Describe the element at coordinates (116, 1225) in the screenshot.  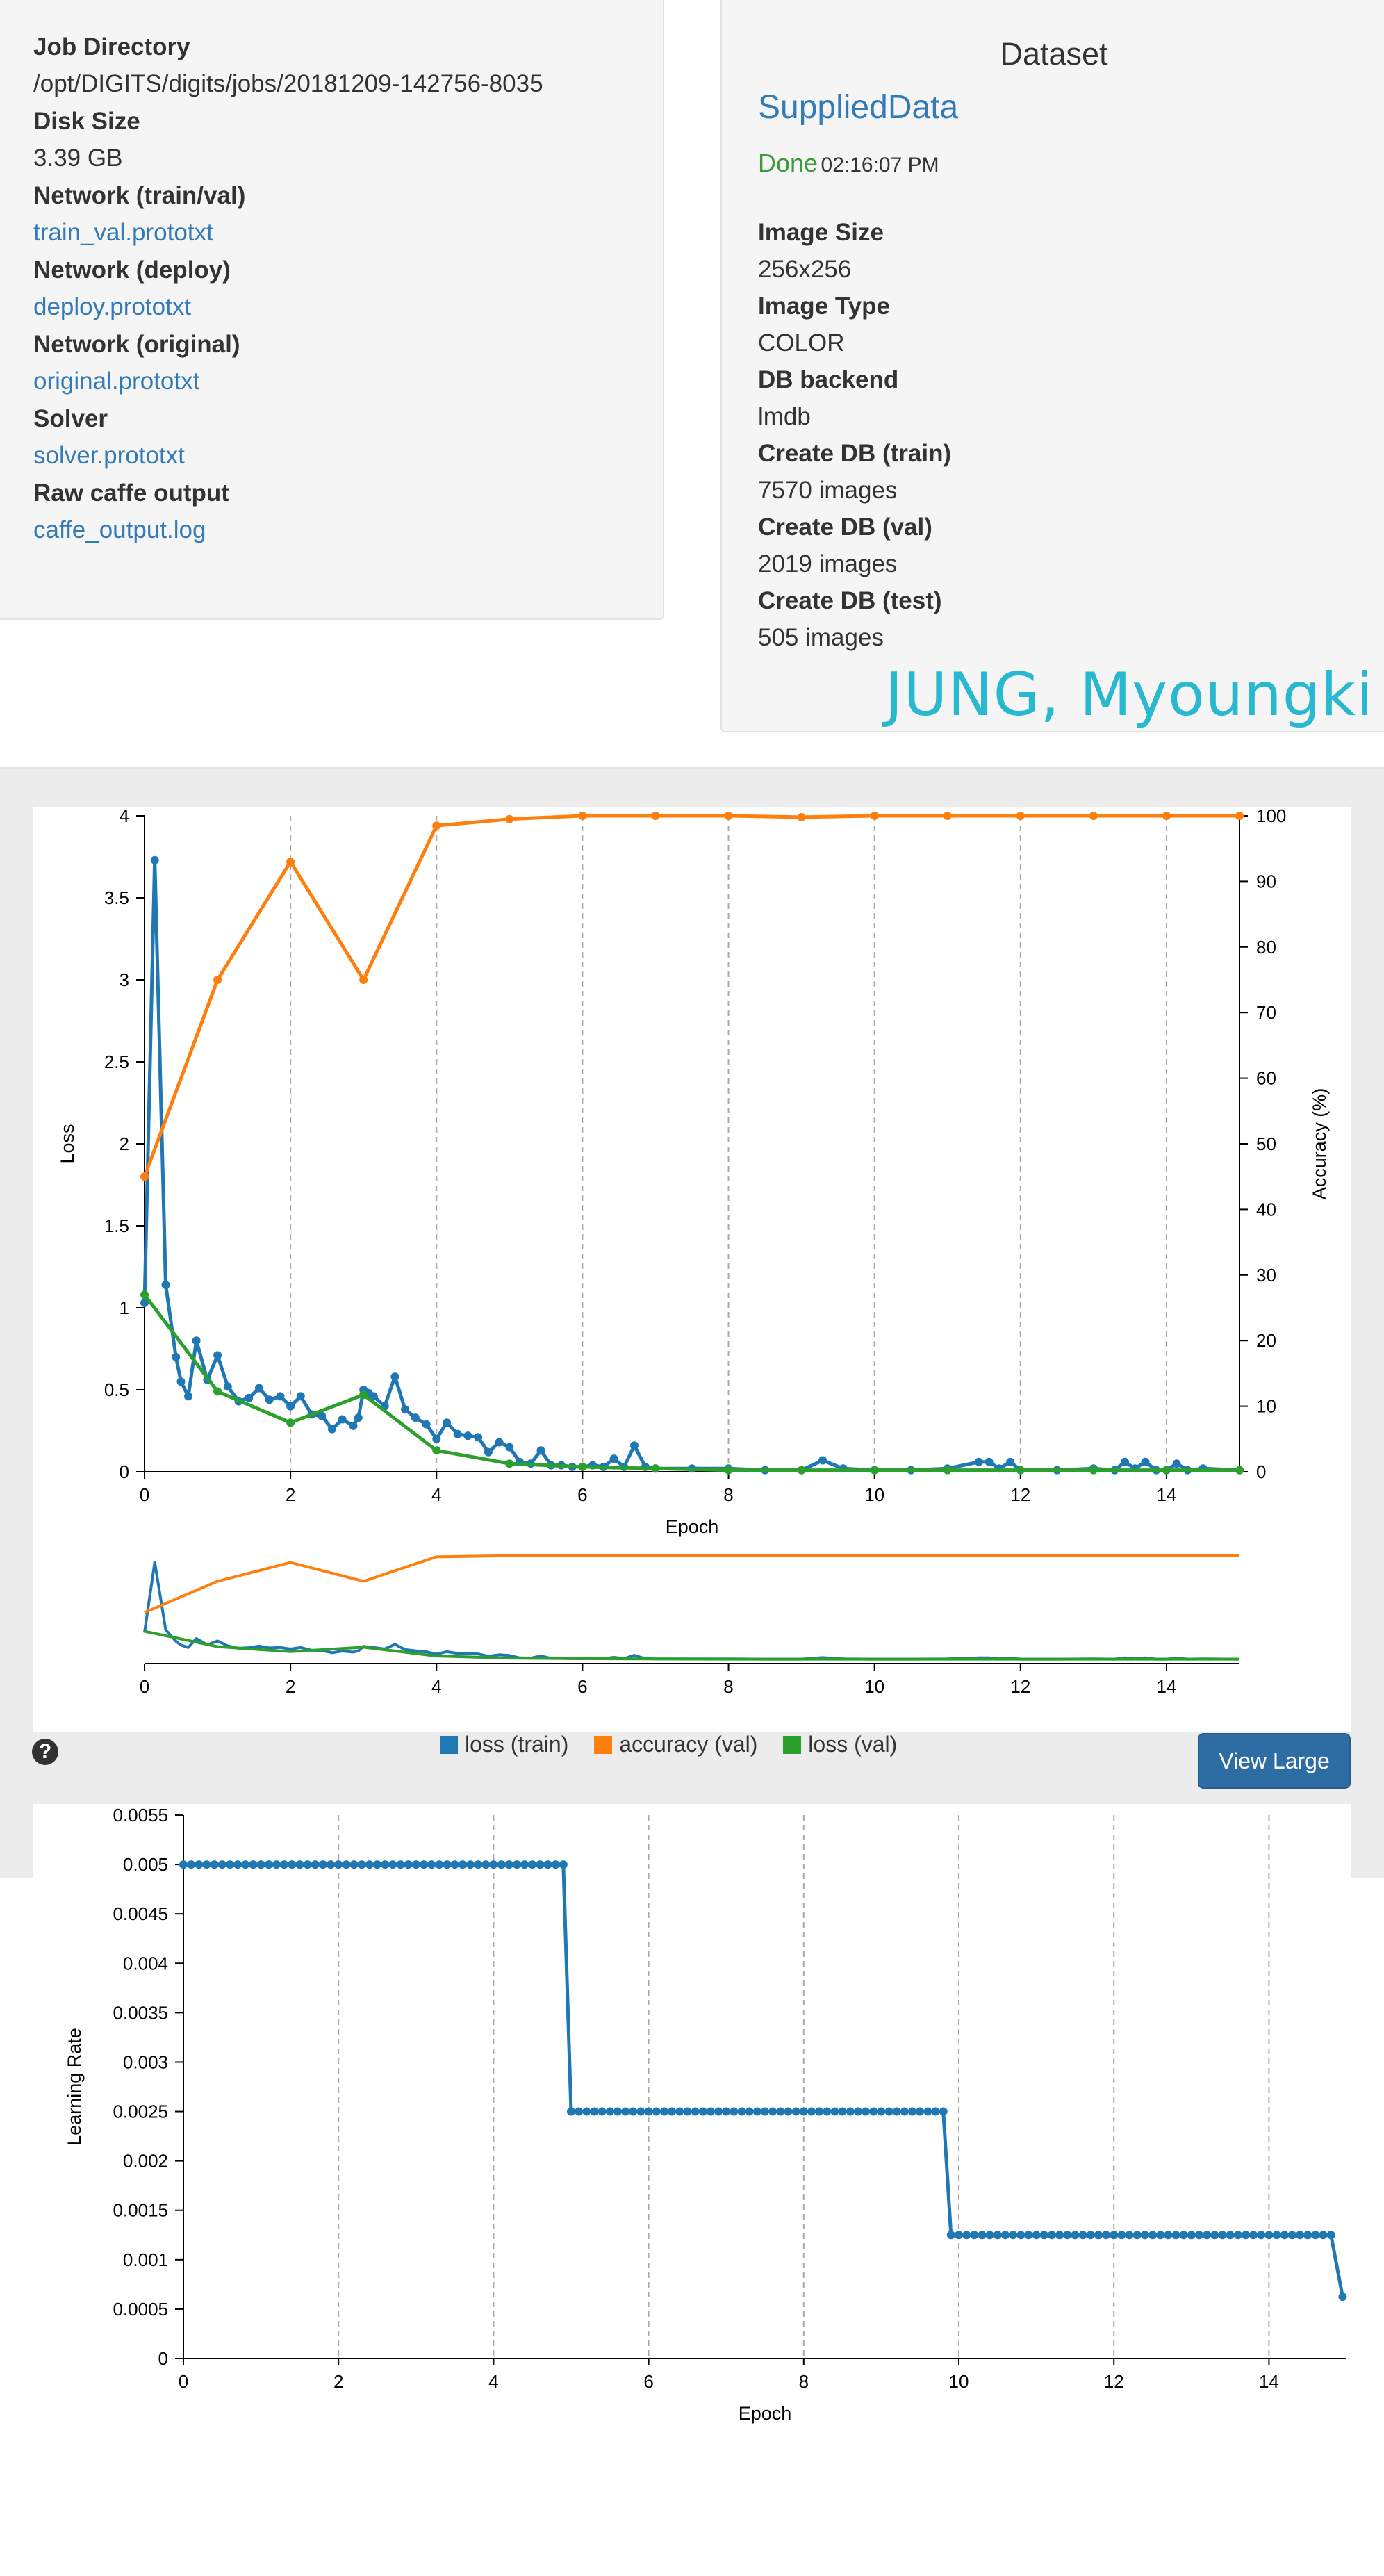
I see `y-tick-label: 1.5` at that location.